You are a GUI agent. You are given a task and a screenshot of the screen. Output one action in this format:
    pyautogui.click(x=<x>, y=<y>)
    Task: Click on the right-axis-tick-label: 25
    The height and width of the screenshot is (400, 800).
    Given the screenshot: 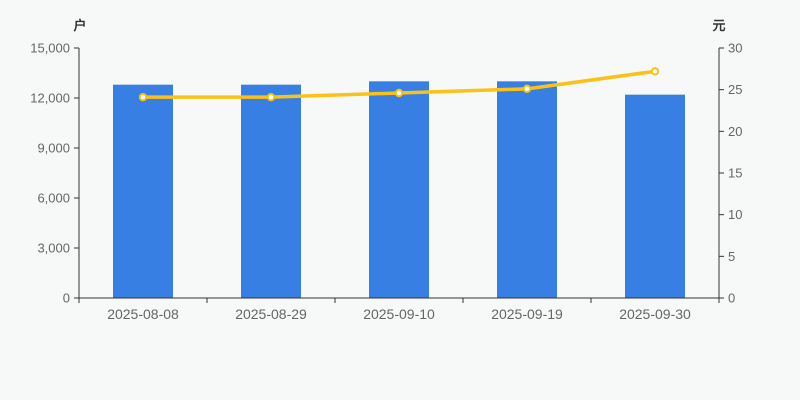 What is the action you would take?
    pyautogui.click(x=735, y=89)
    